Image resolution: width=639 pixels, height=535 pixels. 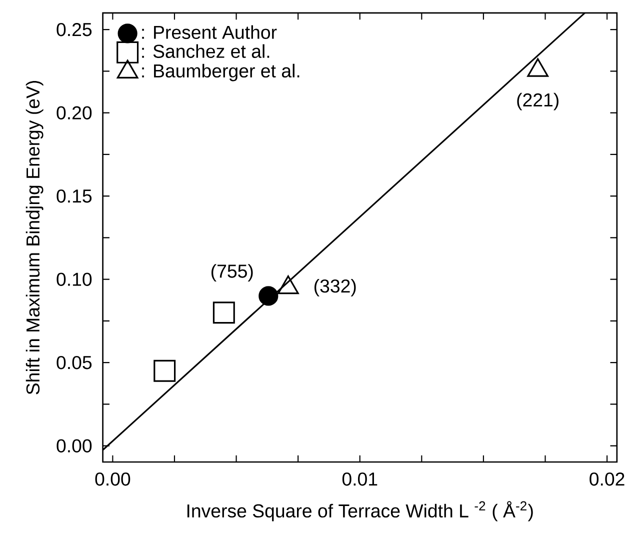 What do you see at coordinates (74, 29) in the screenshot?
I see `y-tick-label: 0.25` at bounding box center [74, 29].